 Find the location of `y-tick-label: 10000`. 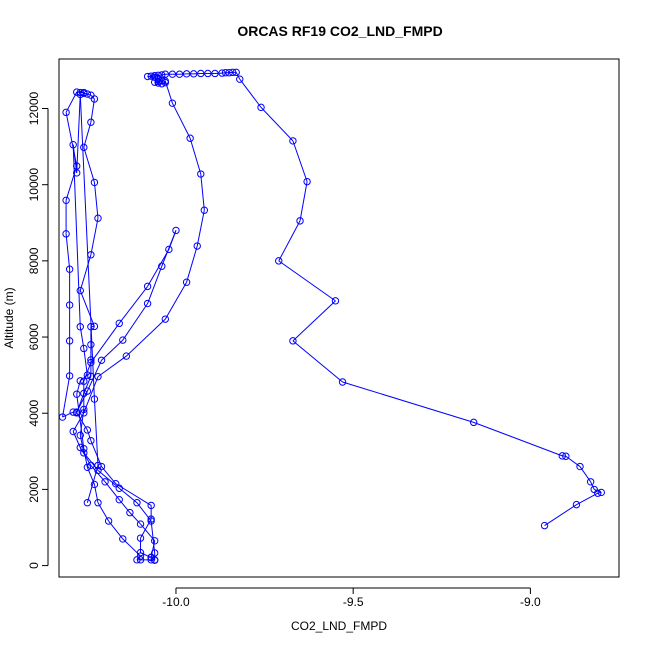

y-tick-label: 10000 is located at coordinates (34, 185).